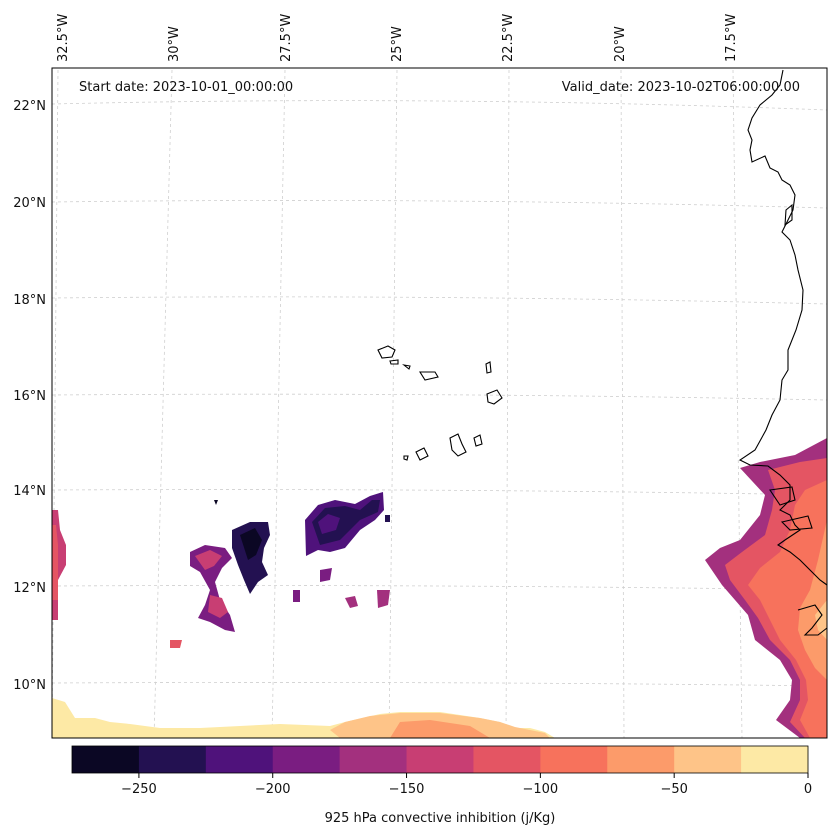 Image resolution: width=837 pixels, height=836 pixels. I want to click on colorbar-tick-label: −50, so click(673, 789).